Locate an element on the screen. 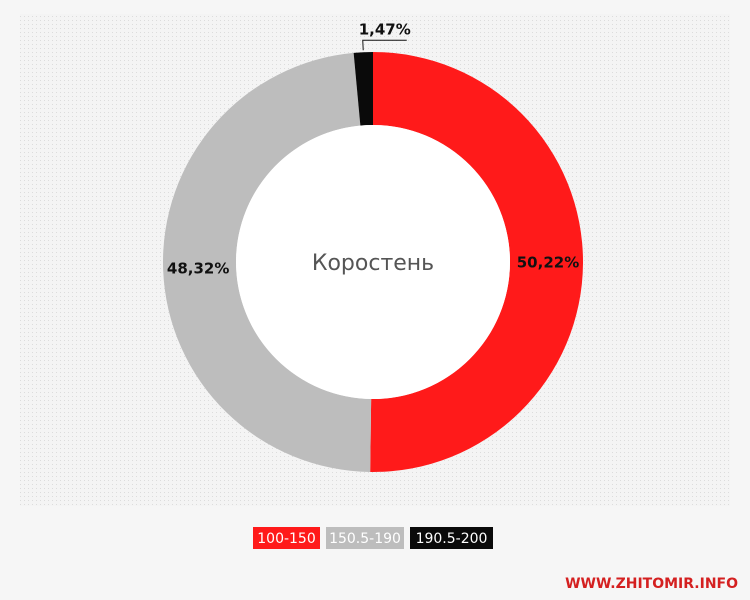 The height and width of the screenshot is (600, 750). watermark: WWW.ZHITOMIR.INFO is located at coordinates (651, 584).